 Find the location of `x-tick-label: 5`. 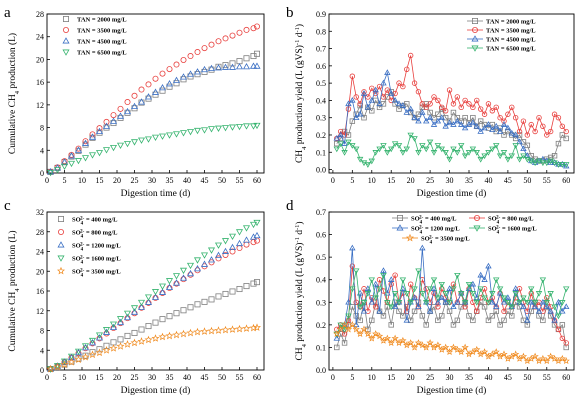

x-tick-label: 5 is located at coordinates (352, 180).